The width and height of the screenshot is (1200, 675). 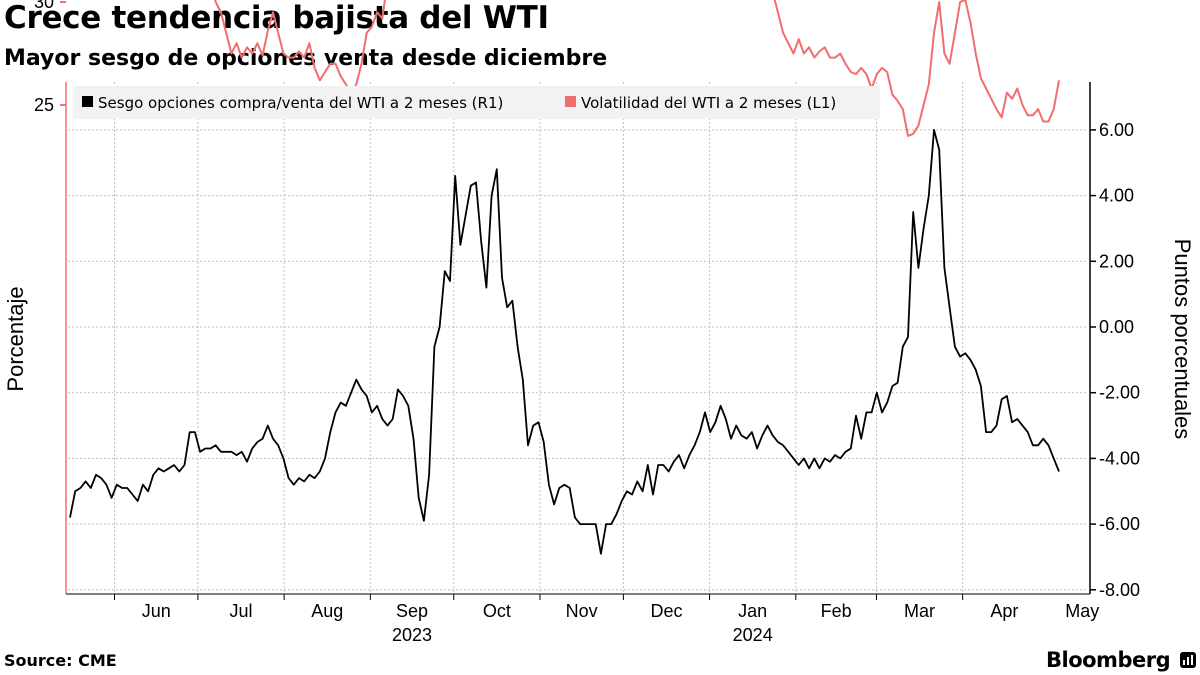 What do you see at coordinates (666, 611) in the screenshot?
I see `x-tick-label: Dec` at bounding box center [666, 611].